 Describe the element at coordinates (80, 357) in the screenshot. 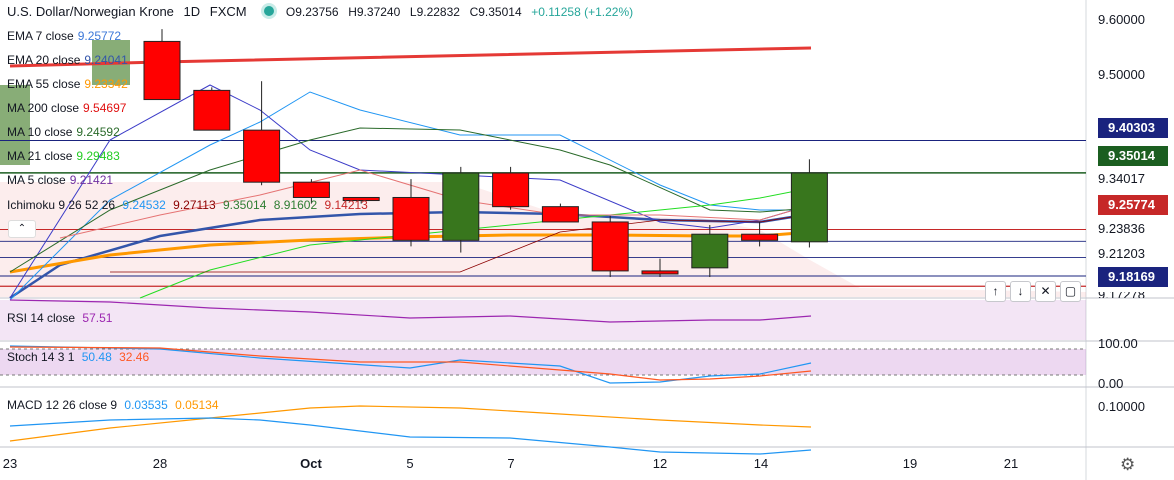

I see `stoch-legend: Stoch 14 3 1 50.48 32.46` at that location.